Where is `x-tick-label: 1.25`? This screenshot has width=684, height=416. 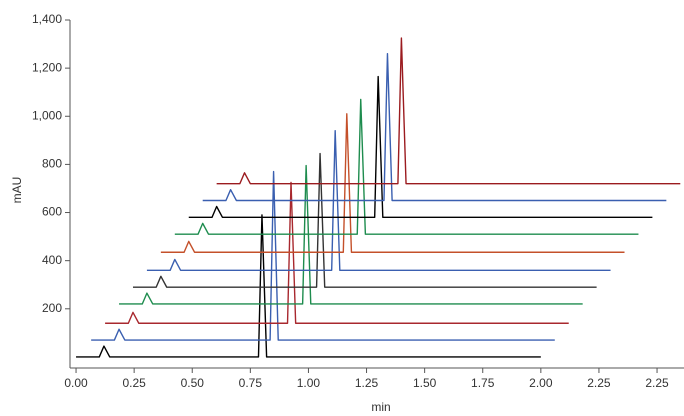 x-tick-label: 1.25 is located at coordinates (367, 383).